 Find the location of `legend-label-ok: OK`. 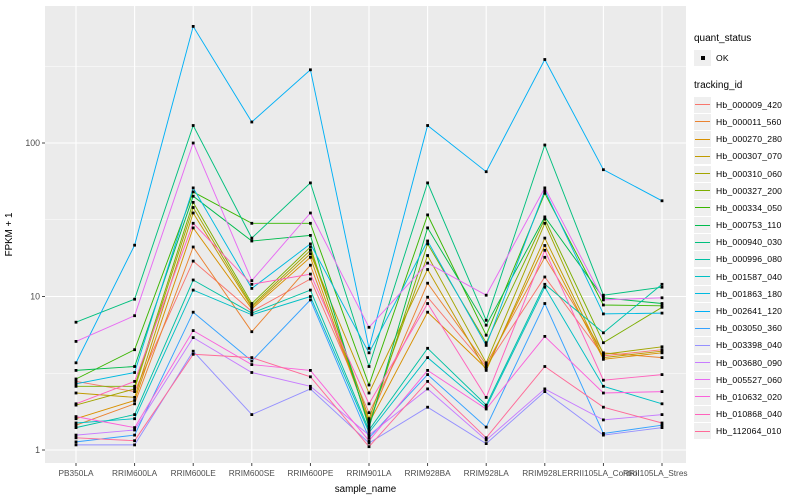

legend-label-ok: OK is located at coordinates (722, 57).